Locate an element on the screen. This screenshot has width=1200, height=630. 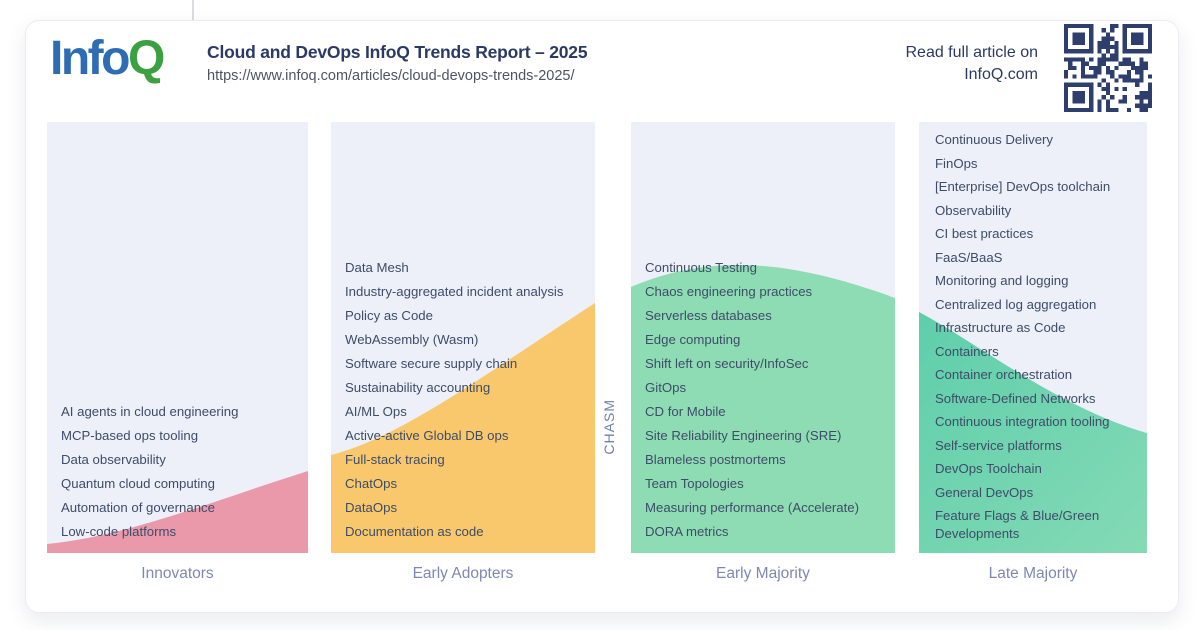
infoq-logo-q: Q is located at coordinates (146, 58).